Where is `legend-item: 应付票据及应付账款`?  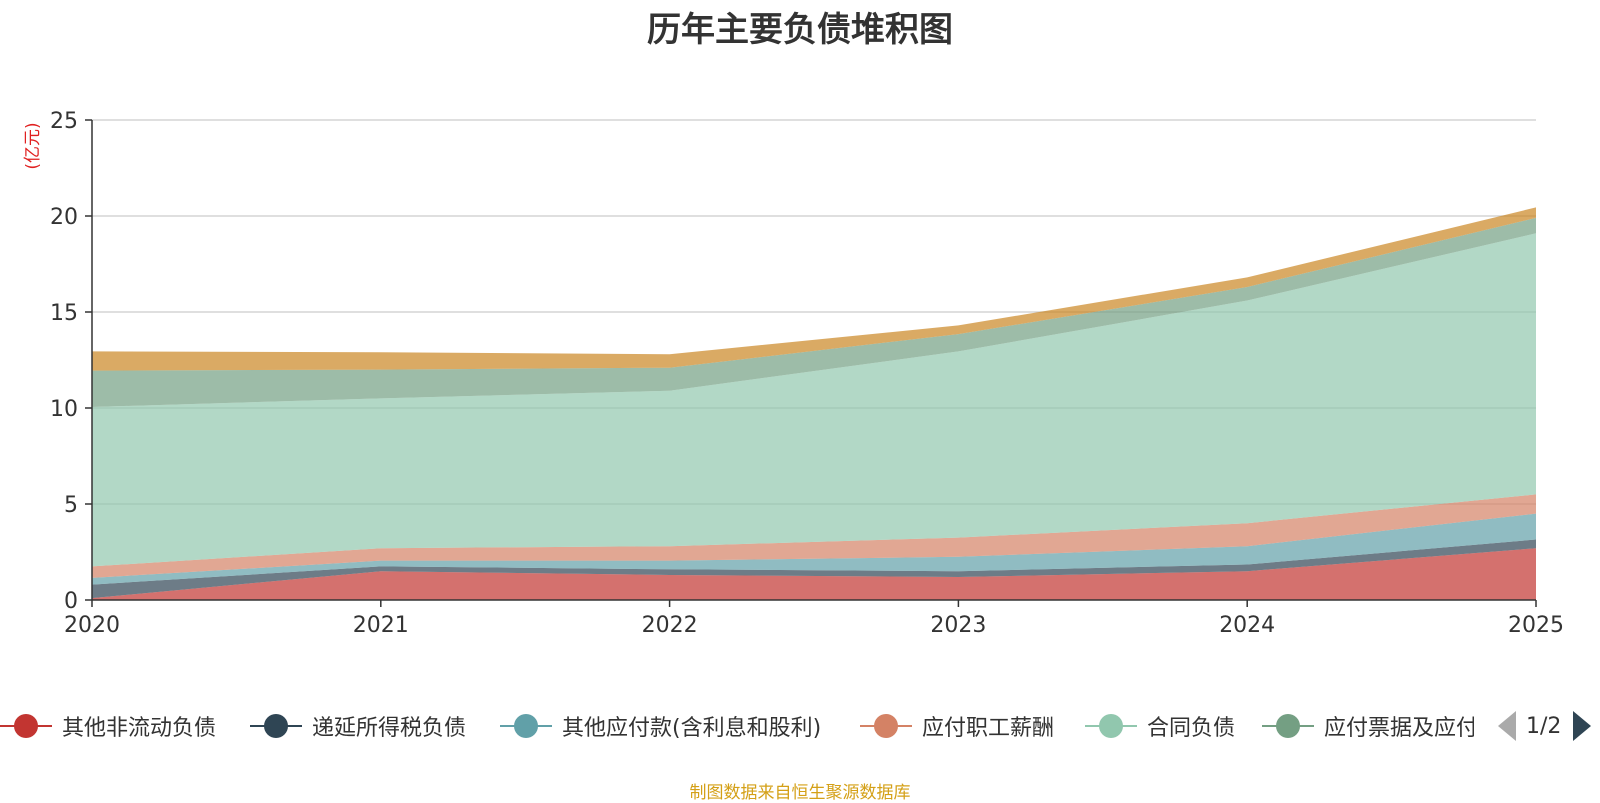
legend-item: 应付票据及应付账款 is located at coordinates (1368, 726).